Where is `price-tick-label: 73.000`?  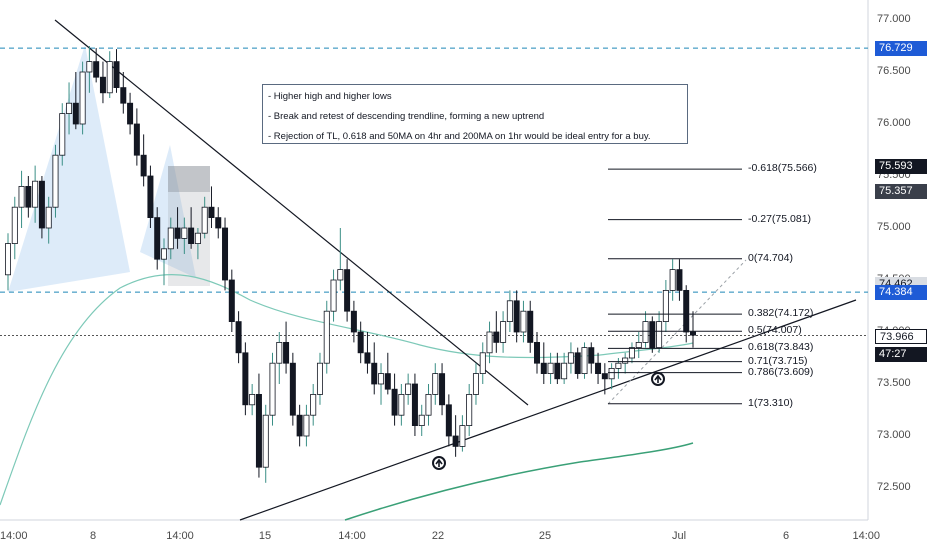 price-tick-label: 73.000 is located at coordinates (894, 435).